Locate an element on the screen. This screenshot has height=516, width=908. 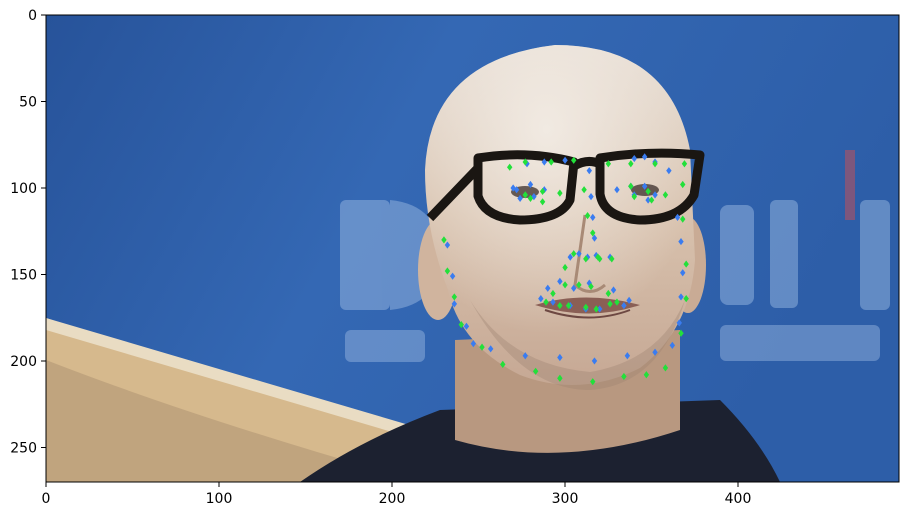
x-tick-label: 100 is located at coordinates (219, 499).